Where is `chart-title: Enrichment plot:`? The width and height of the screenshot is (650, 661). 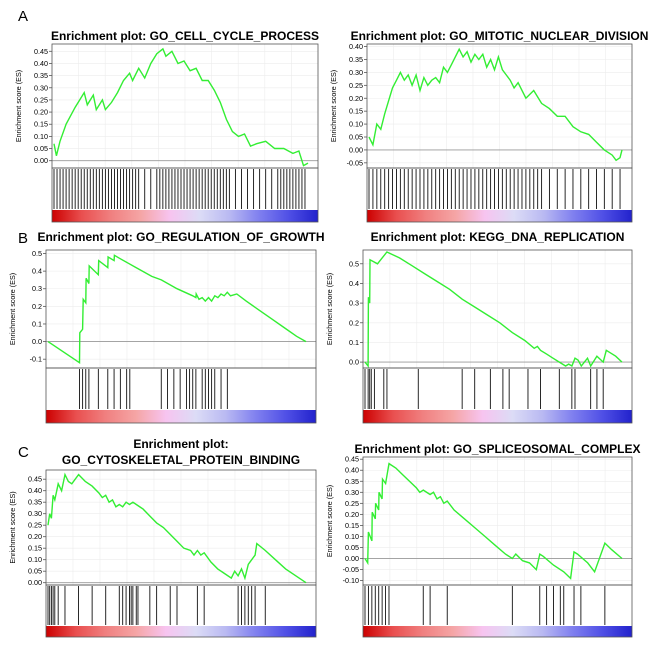 chart-title: Enrichment plot: is located at coordinates (180, 444).